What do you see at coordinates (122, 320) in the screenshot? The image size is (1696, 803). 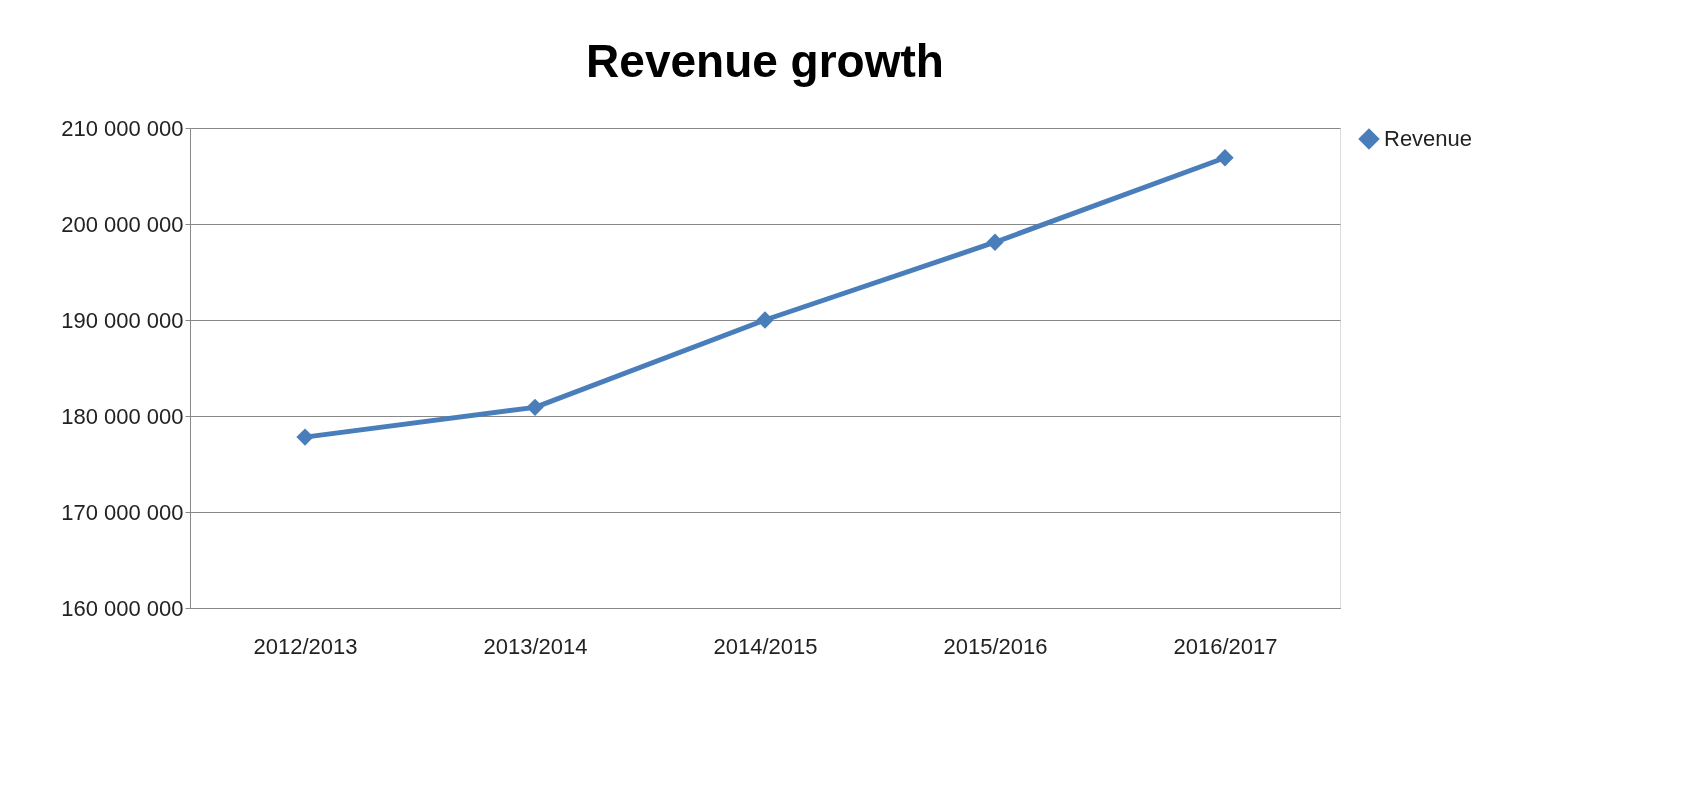 I see `y-tick-label: 190 000 000` at bounding box center [122, 320].